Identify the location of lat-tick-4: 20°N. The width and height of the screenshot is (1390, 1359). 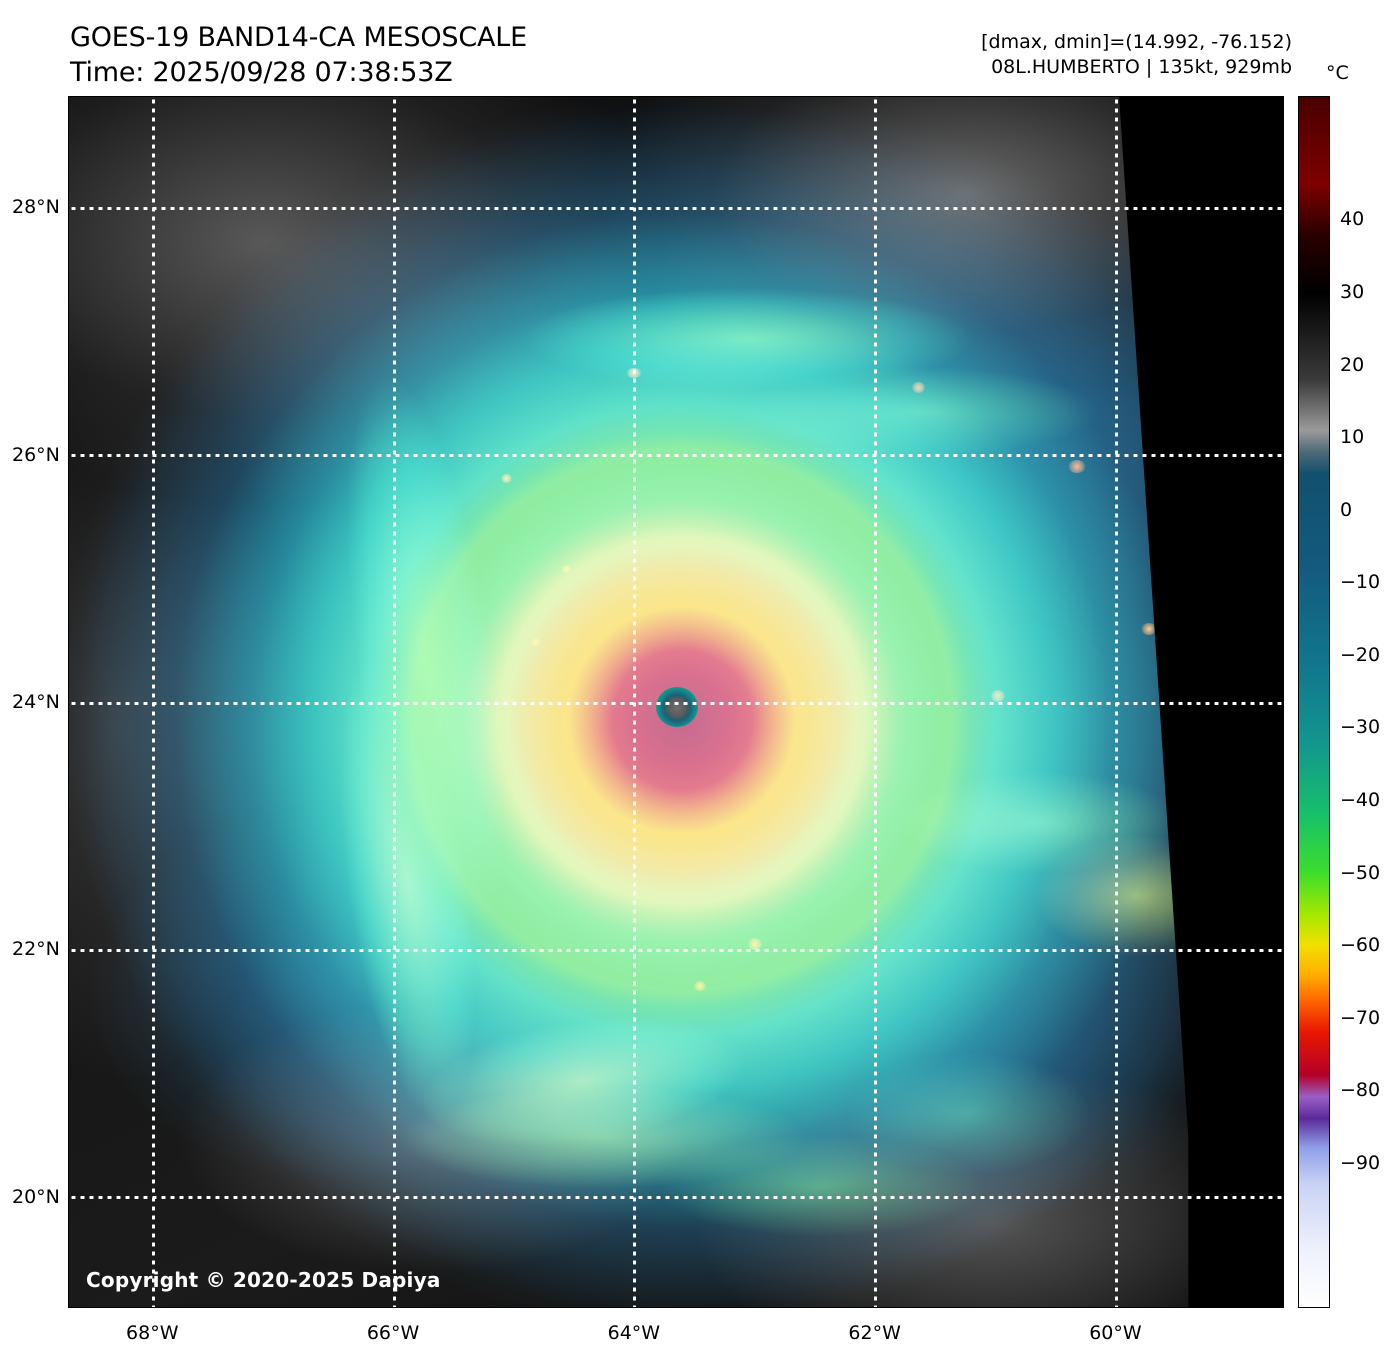
(36, 1196).